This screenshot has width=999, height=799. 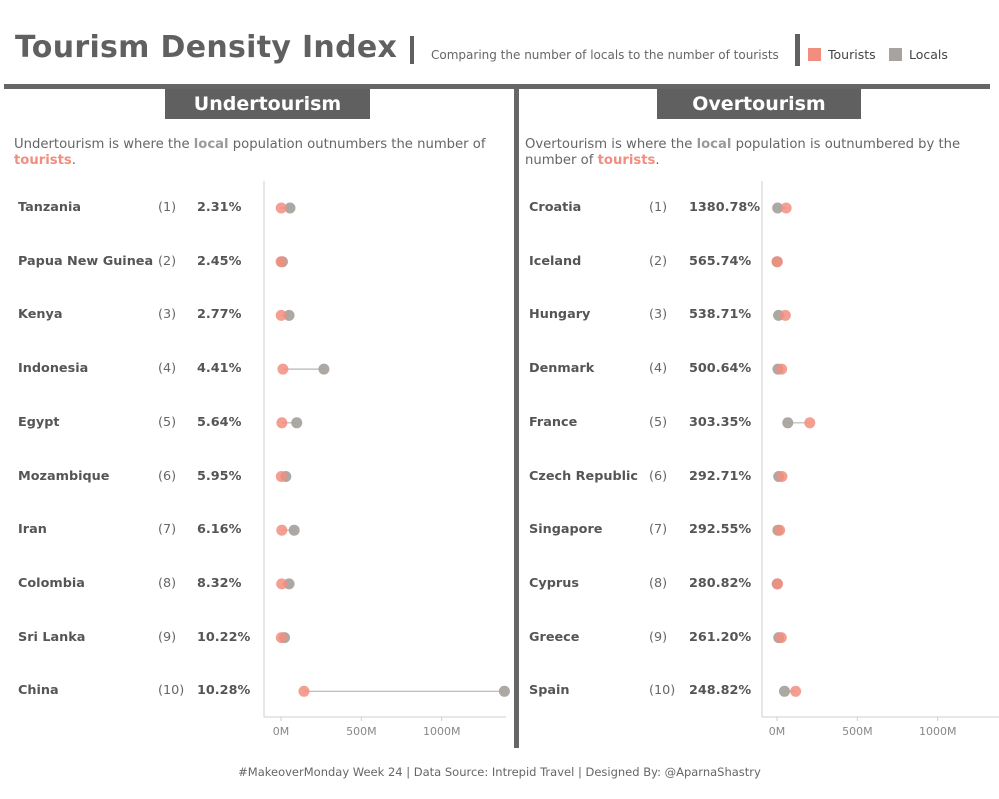 What do you see at coordinates (562, 369) in the screenshot?
I see `country-label: Denmark` at bounding box center [562, 369].